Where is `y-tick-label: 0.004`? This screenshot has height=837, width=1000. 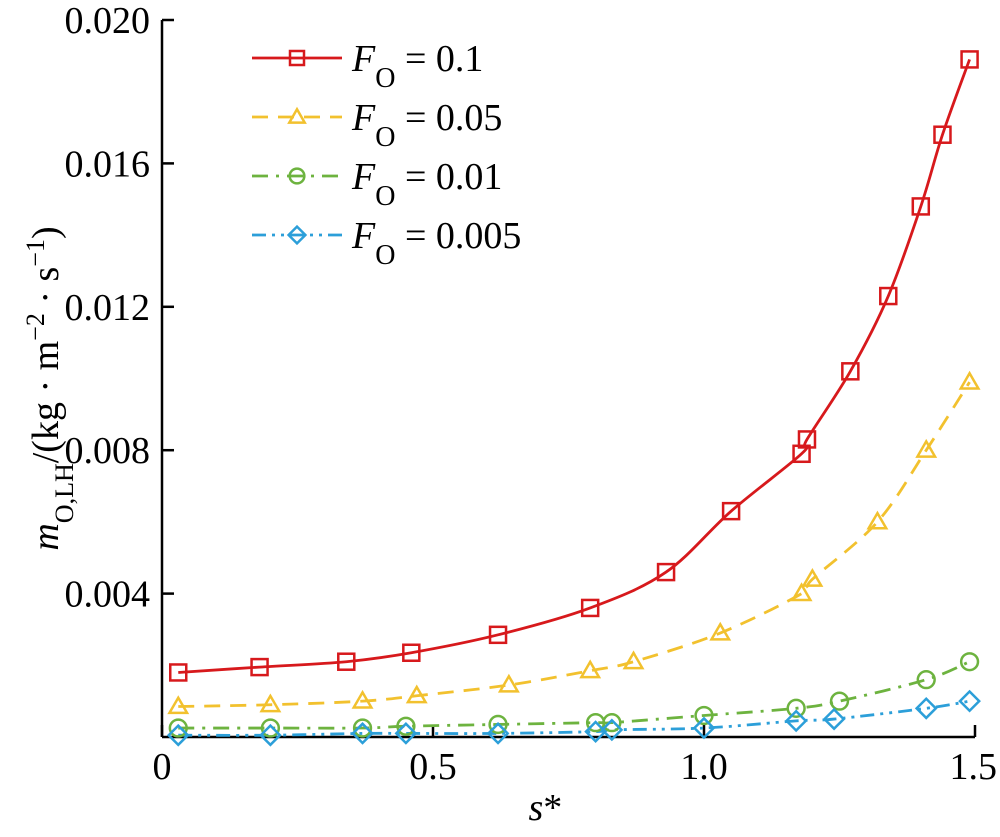
y-tick-label: 0.004 is located at coordinates (108, 595).